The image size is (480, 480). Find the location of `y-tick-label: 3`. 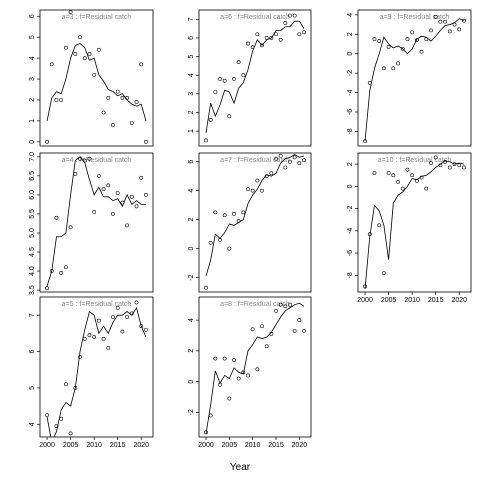

y-tick-label: 3 is located at coordinates (191, 94).